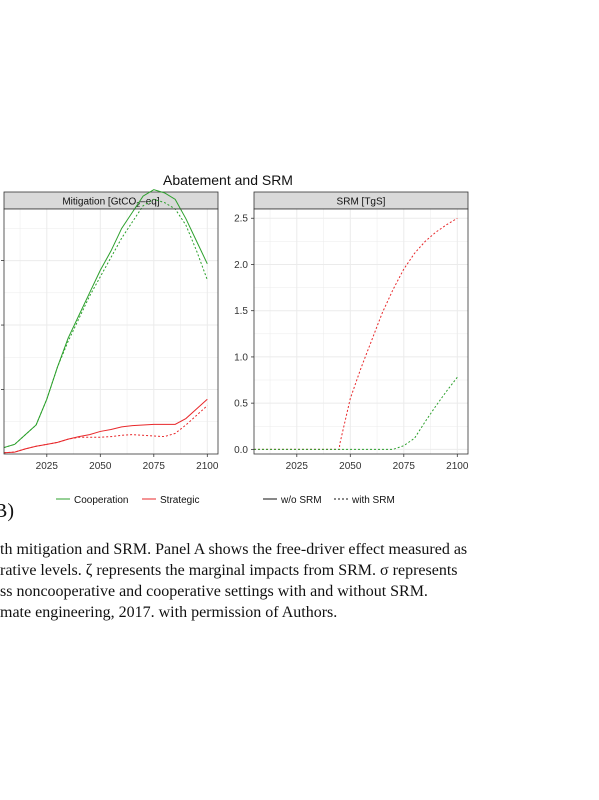 The width and height of the screenshot is (599, 800). Describe the element at coordinates (361, 202) in the screenshot. I see `strip-srm-label: SRM [TgS]` at that location.